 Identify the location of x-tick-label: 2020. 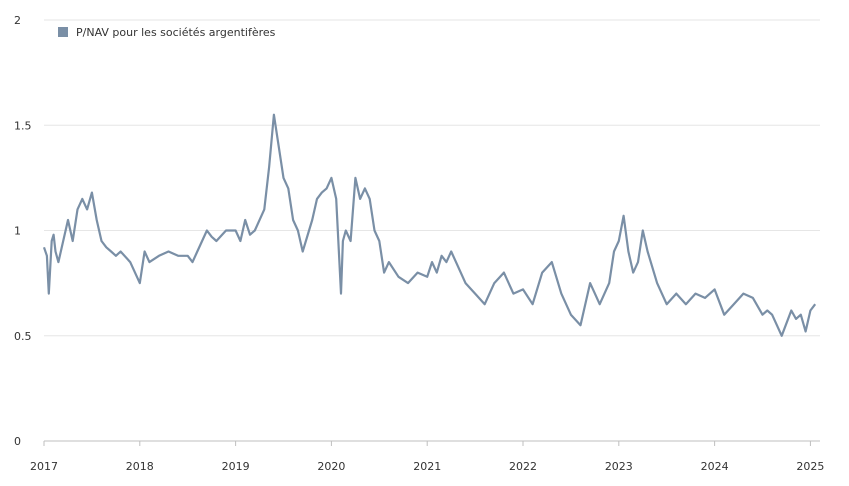
(331, 466).